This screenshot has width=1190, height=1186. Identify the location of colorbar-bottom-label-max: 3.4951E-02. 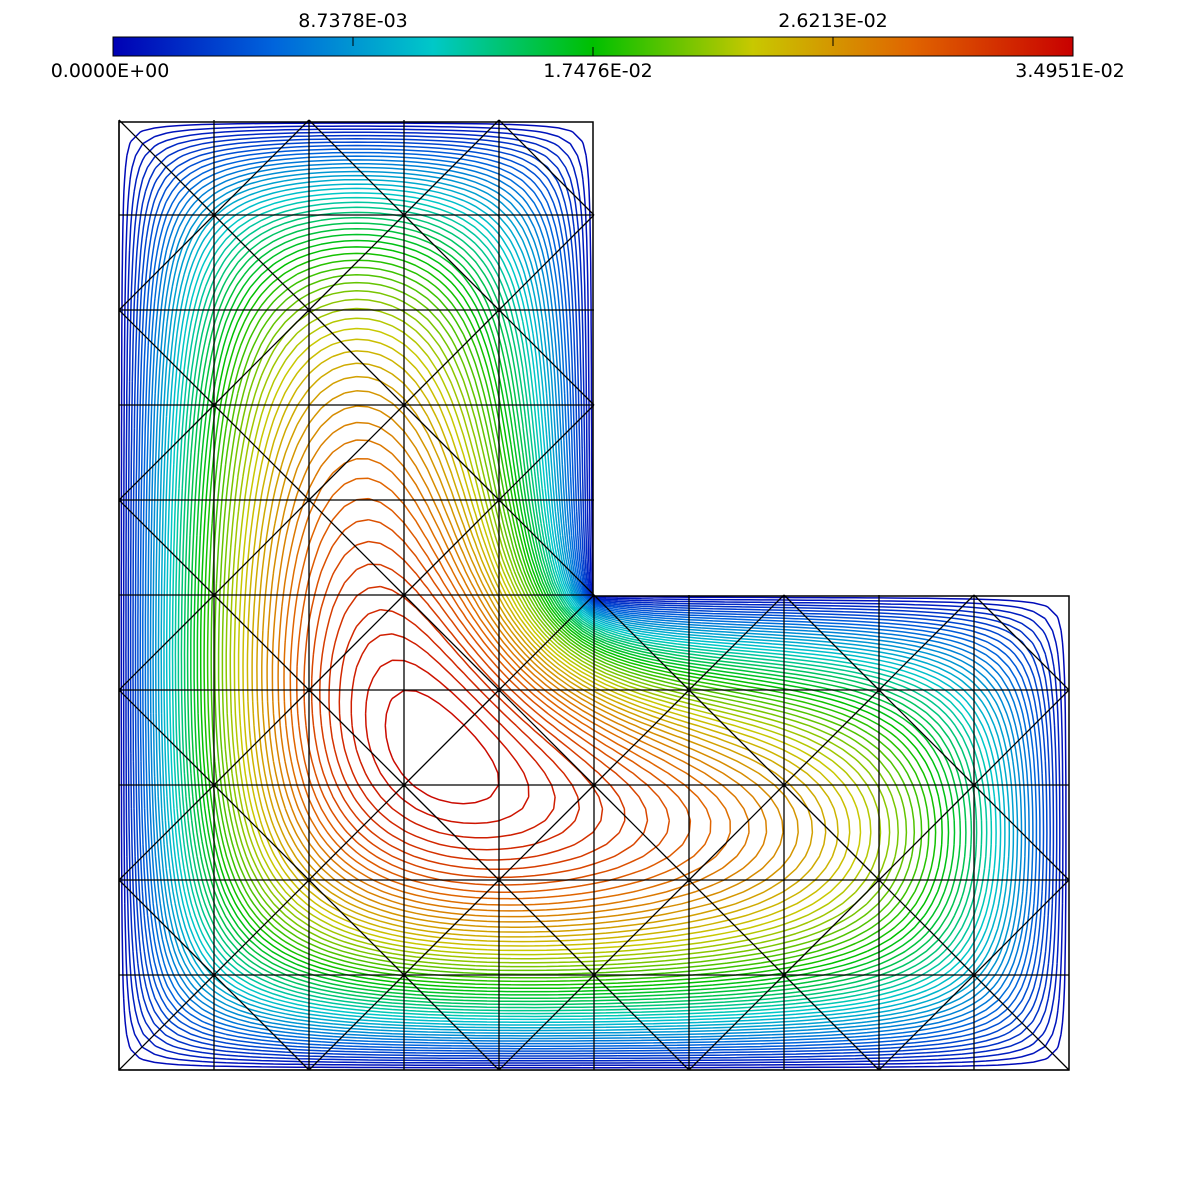
(1070, 71).